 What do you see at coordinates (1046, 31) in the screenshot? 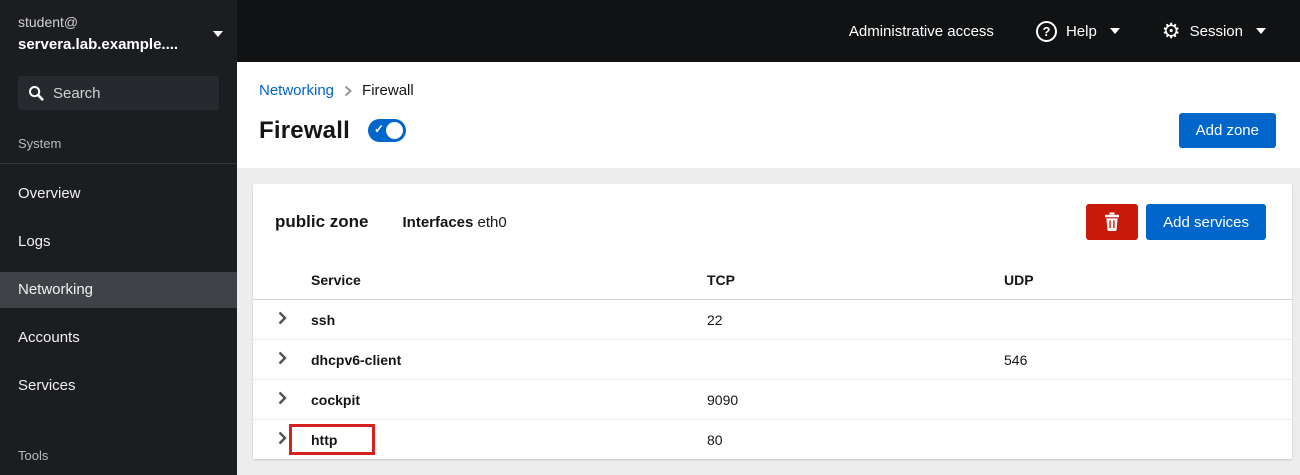
I see `help-icon: ?` at bounding box center [1046, 31].